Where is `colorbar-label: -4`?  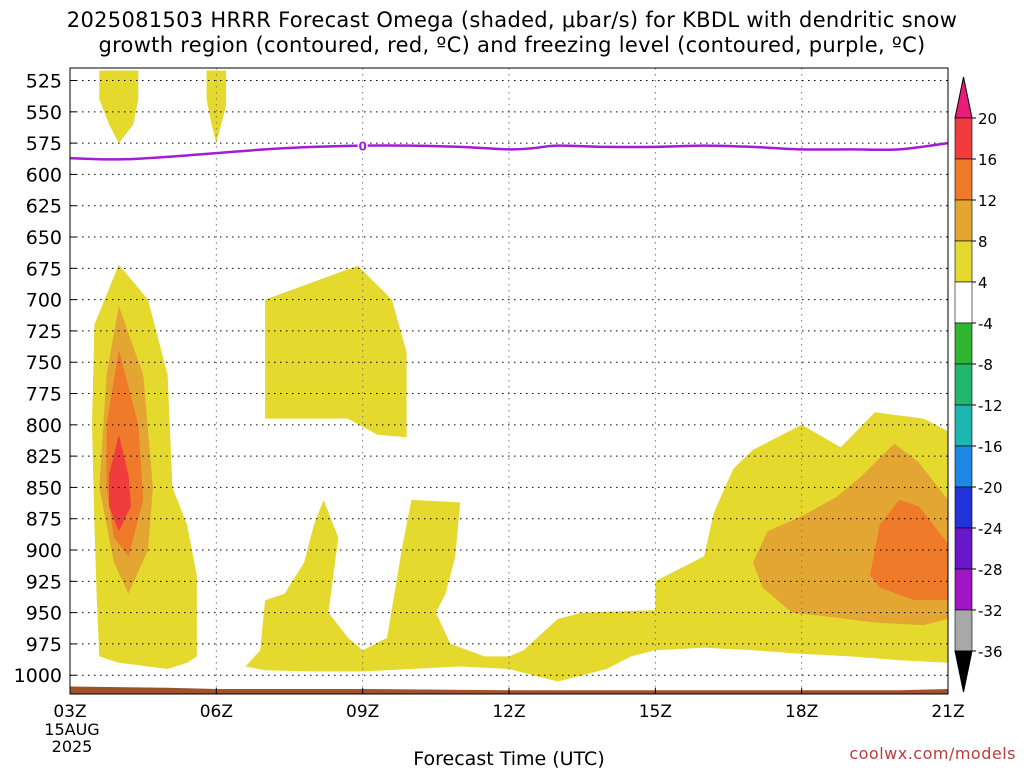 colorbar-label: -4 is located at coordinates (985, 324).